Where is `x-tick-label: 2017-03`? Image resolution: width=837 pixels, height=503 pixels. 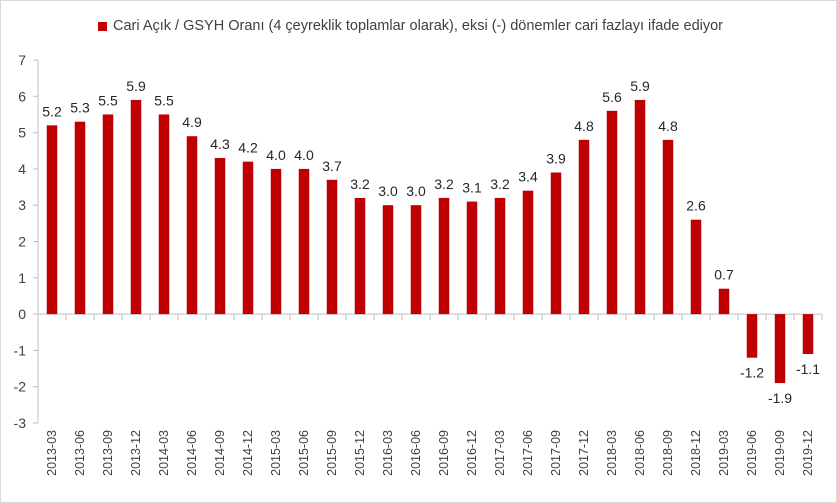 x-tick-label: 2017-03 is located at coordinates (500, 453).